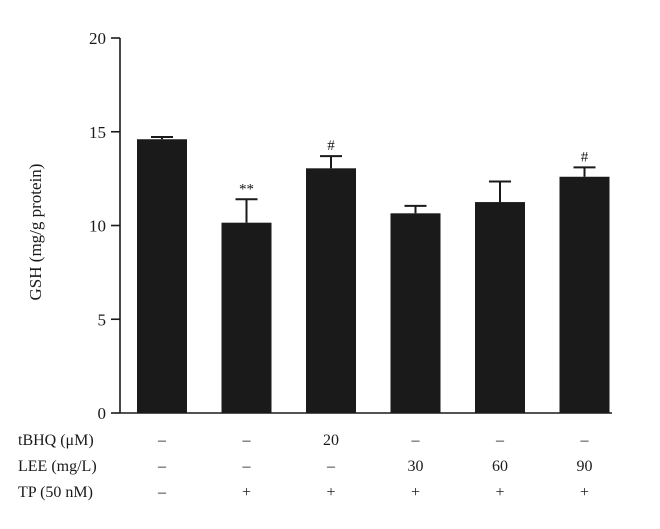  What do you see at coordinates (97, 226) in the screenshot?
I see `y-tick-label: 10` at bounding box center [97, 226].